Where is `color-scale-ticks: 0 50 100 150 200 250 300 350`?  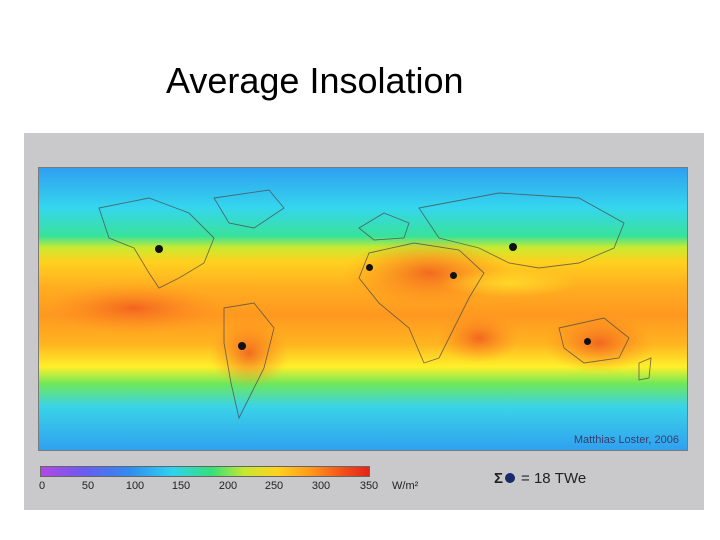
color-scale-ticks: 0 50 100 150 200 250 300 350 is located at coordinates (360, 488).